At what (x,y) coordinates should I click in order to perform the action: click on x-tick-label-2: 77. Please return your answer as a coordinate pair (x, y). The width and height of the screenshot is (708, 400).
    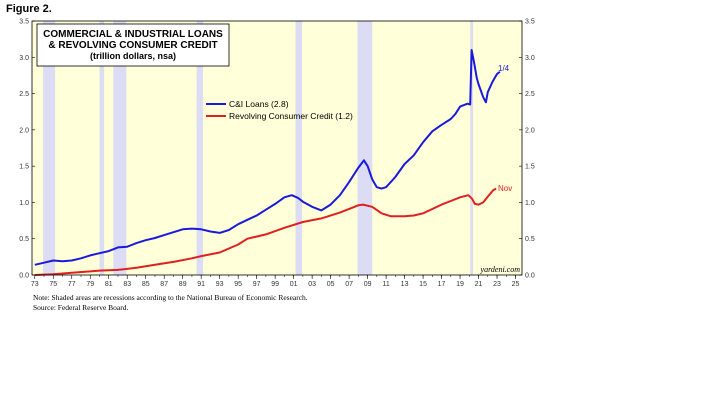
    Looking at the image, I should click on (72, 284).